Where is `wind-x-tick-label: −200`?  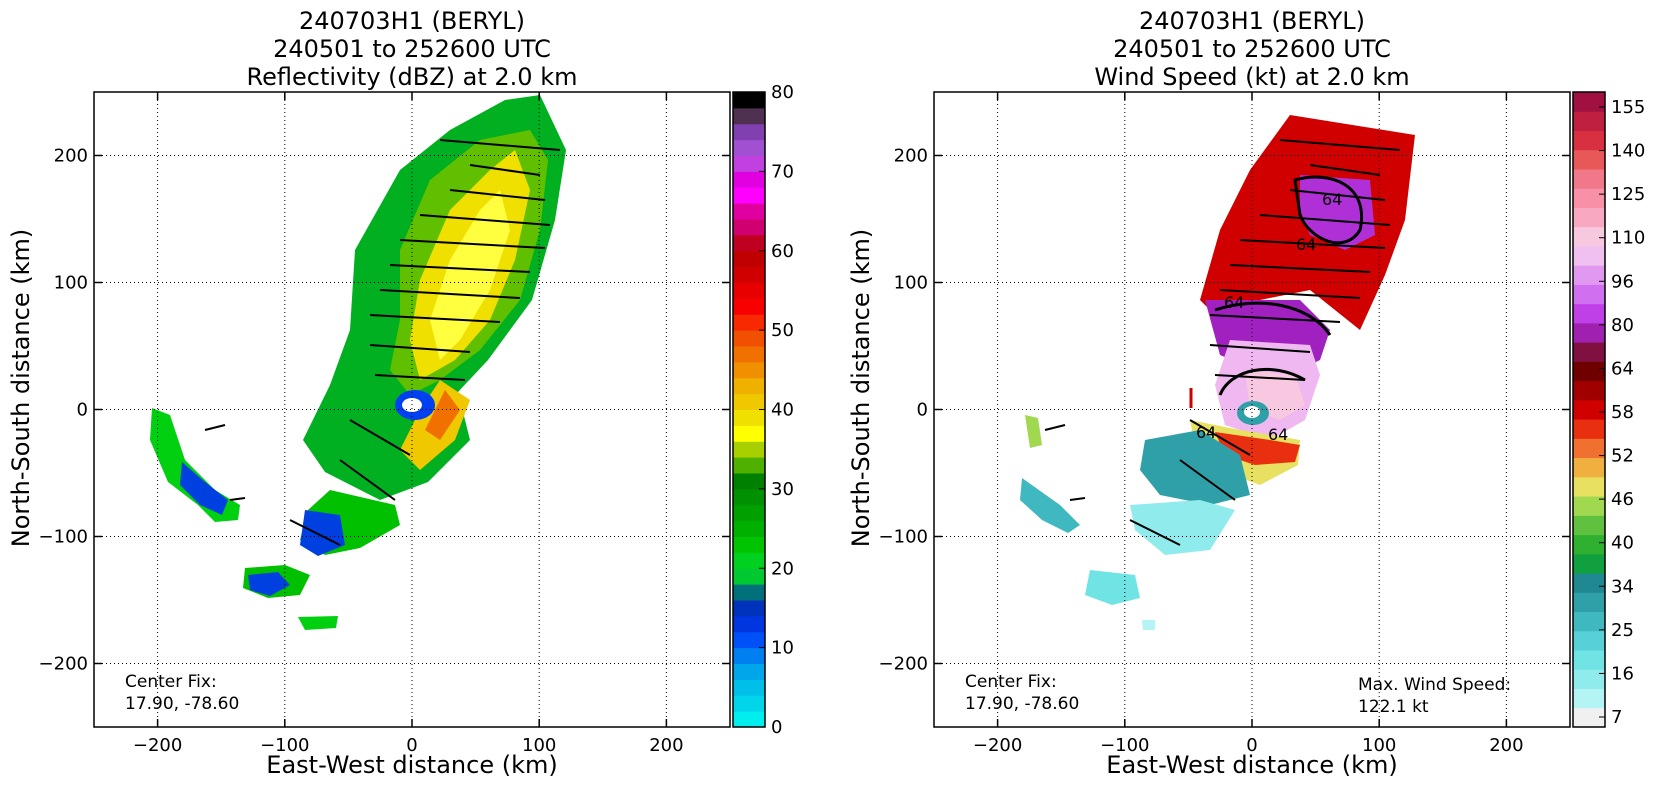
wind-x-tick-label: −200 is located at coordinates (997, 745).